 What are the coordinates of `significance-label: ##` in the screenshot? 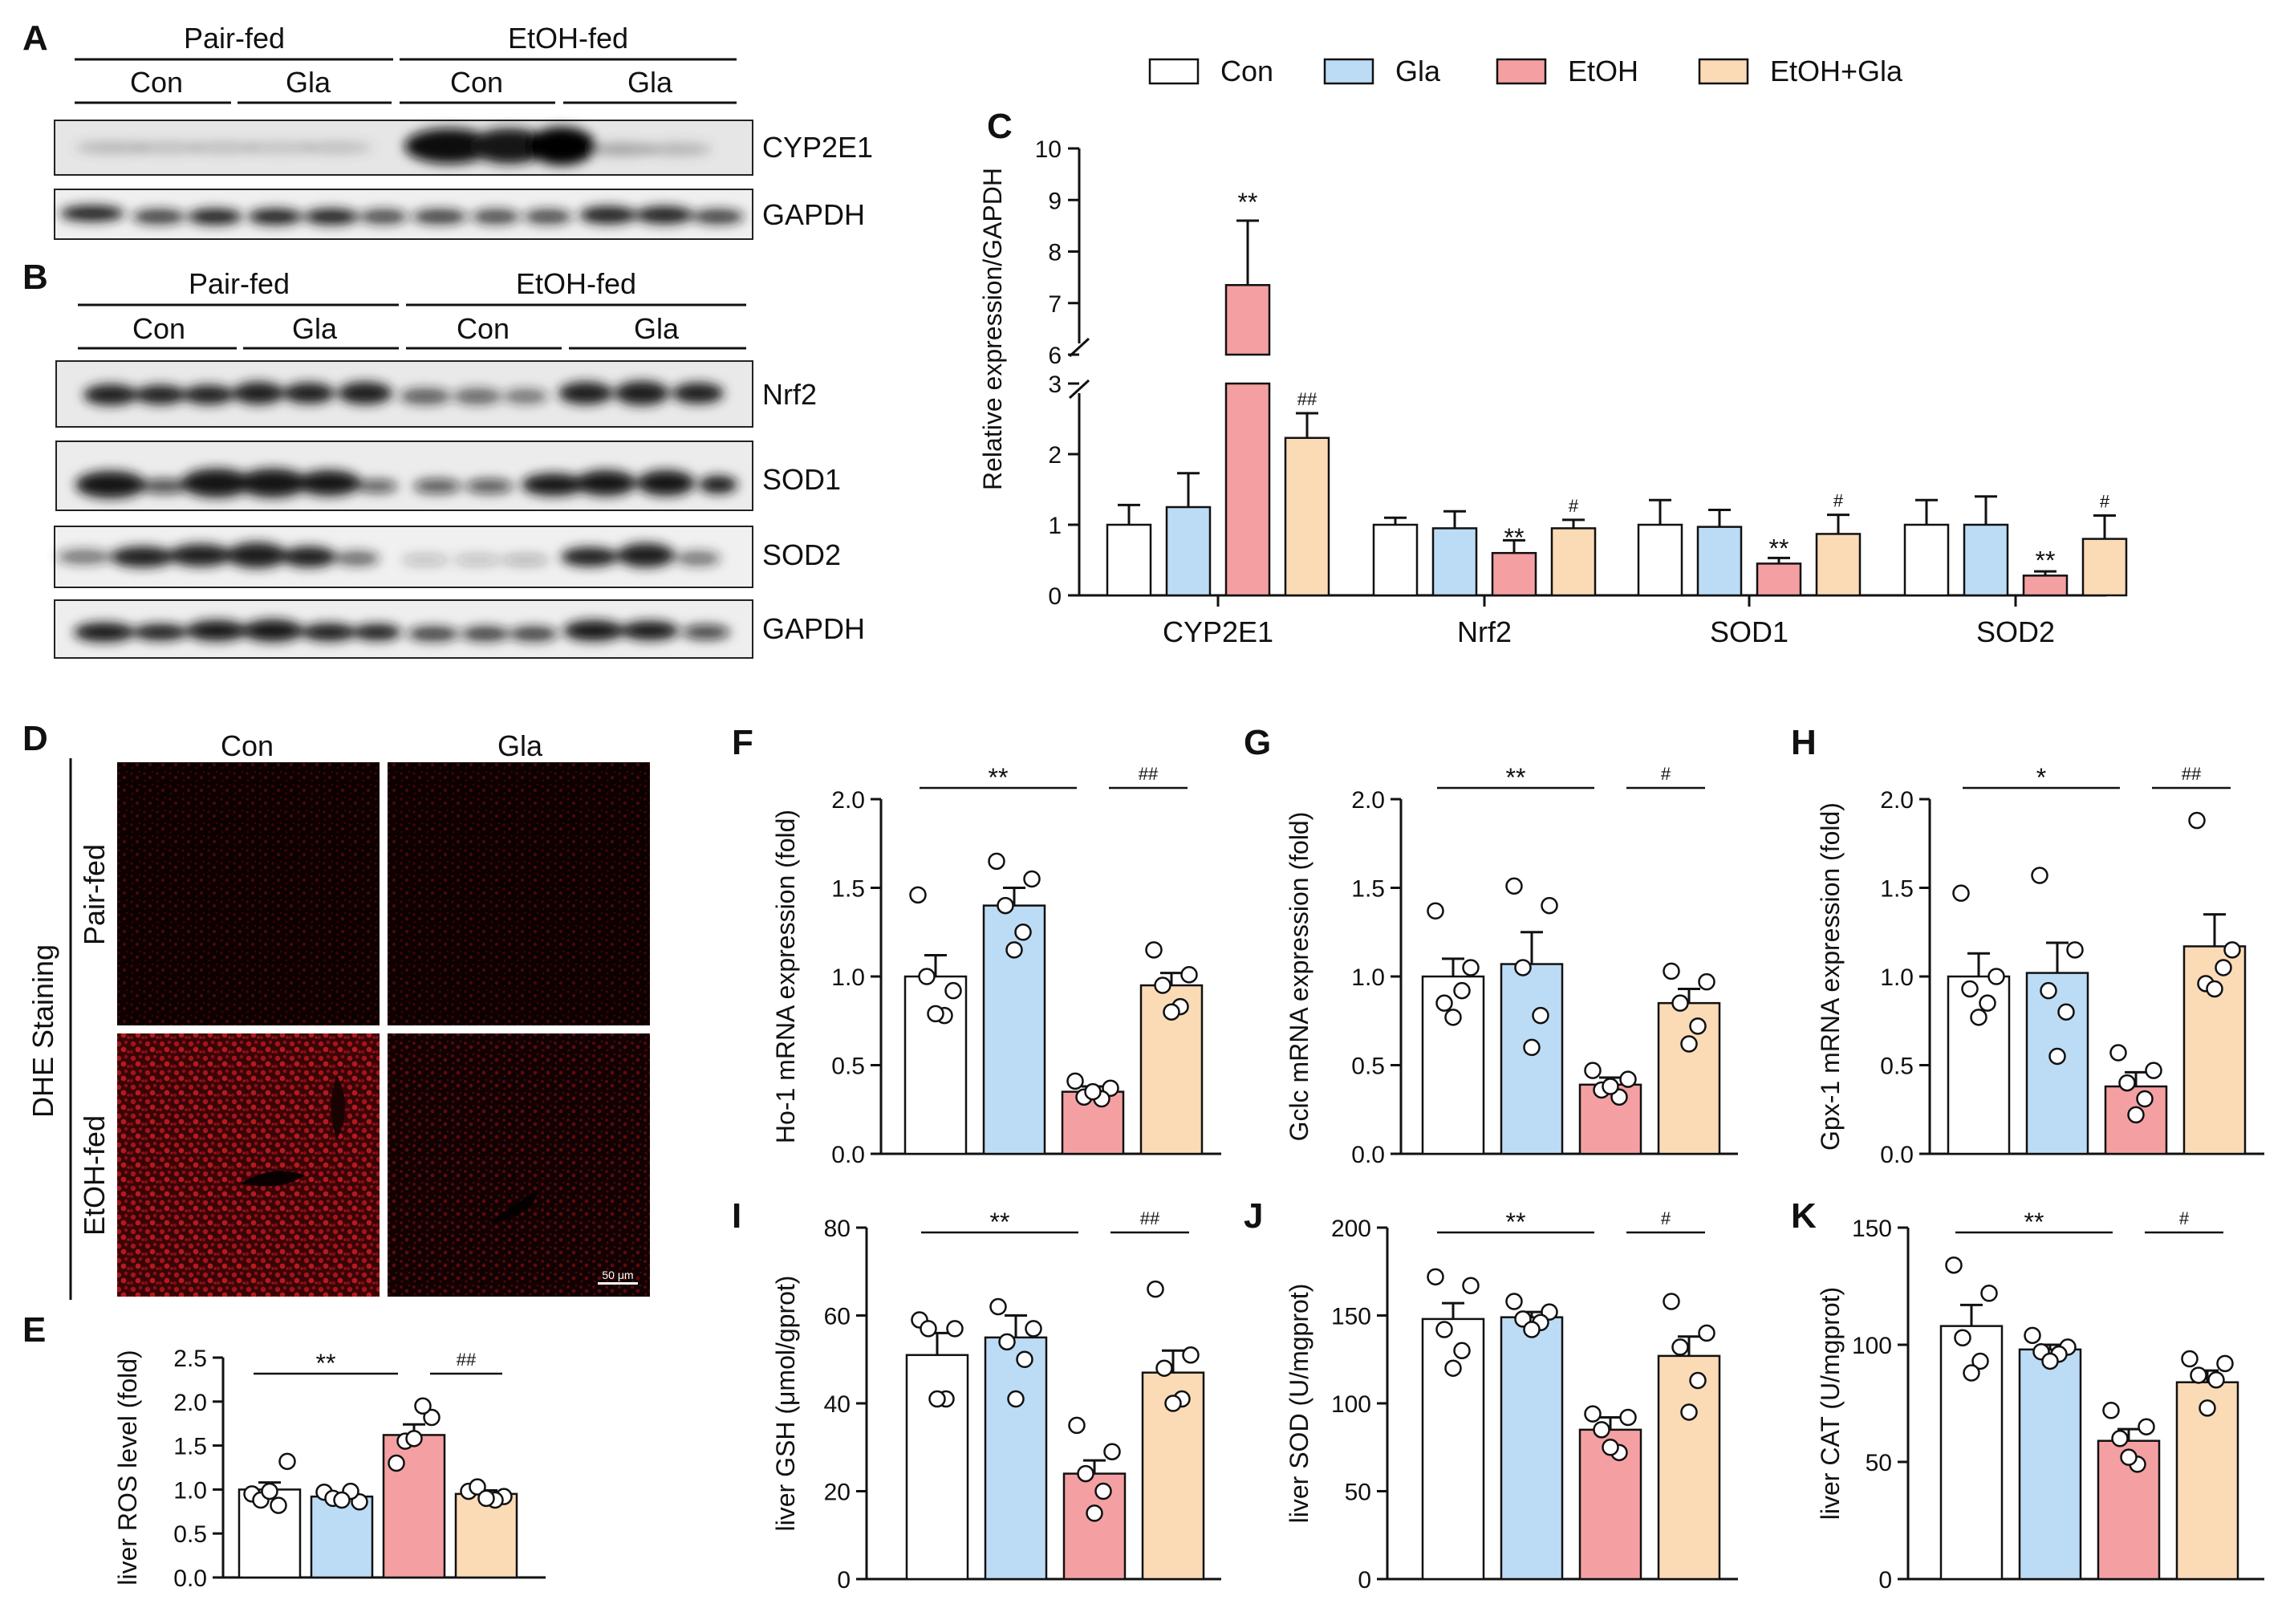 It's located at (2192, 774).